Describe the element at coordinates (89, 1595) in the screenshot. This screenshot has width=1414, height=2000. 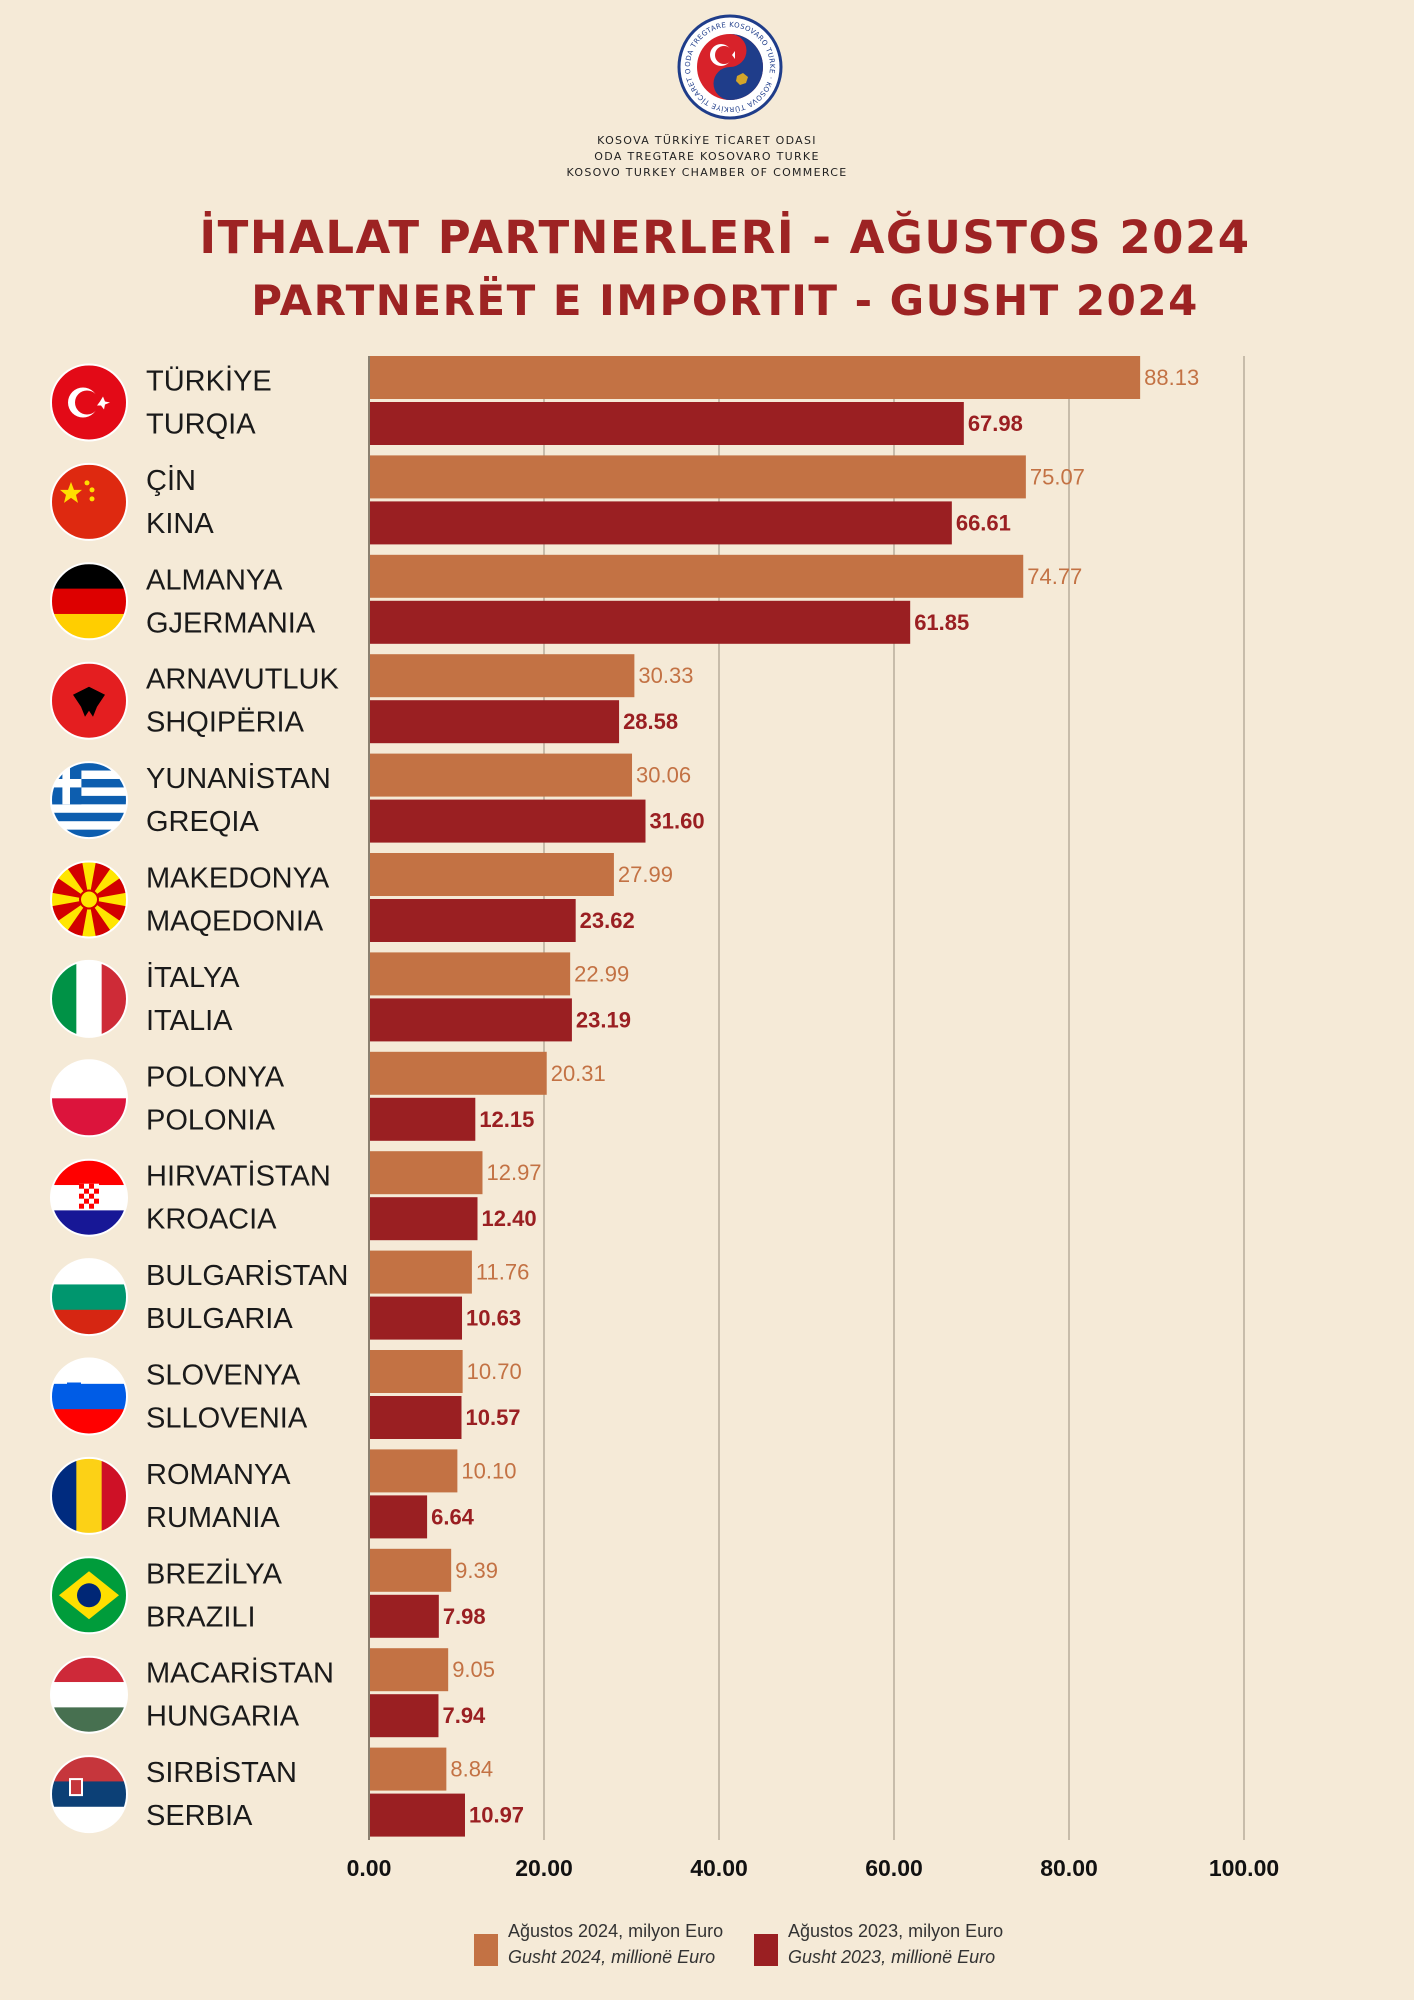
I see `brazil-flag-icon` at that location.